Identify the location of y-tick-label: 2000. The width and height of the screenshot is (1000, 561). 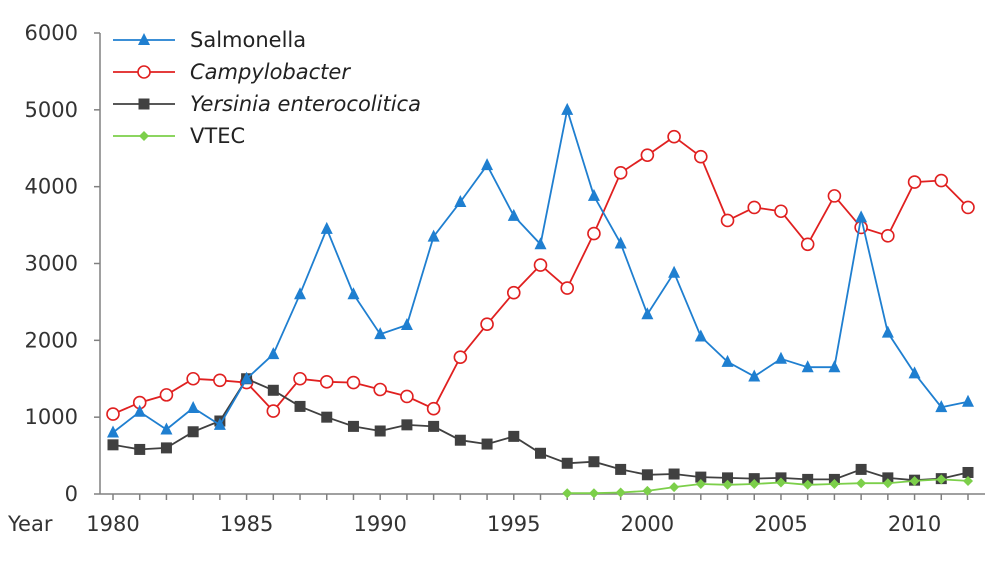
(51, 340).